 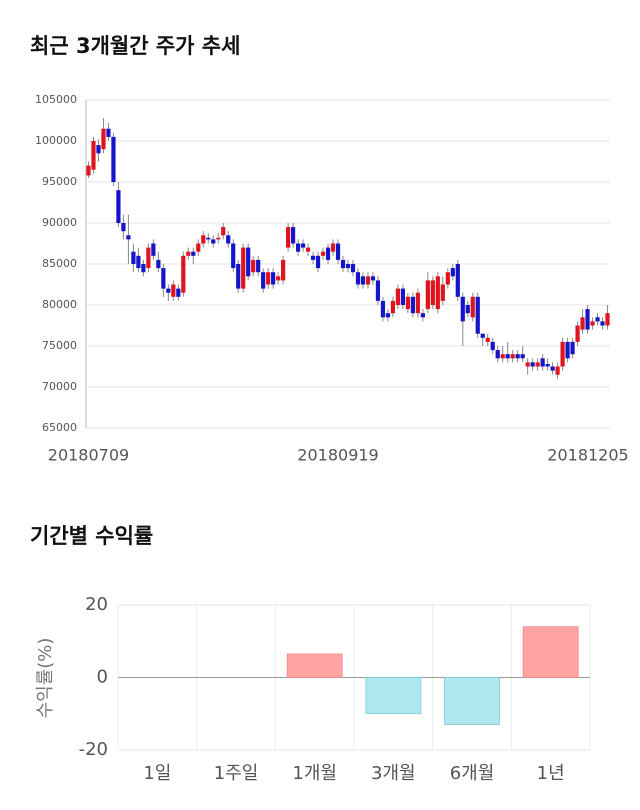 What do you see at coordinates (236, 773) in the screenshot?
I see `x-tick-label: 1주일` at bounding box center [236, 773].